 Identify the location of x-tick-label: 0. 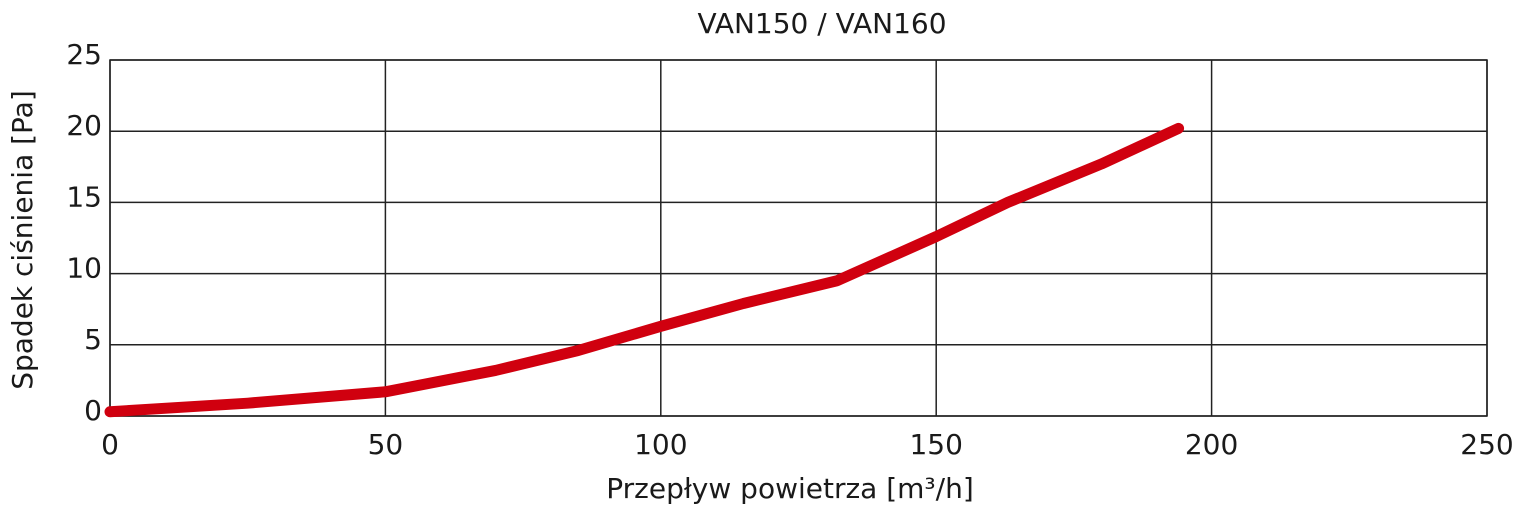
(110, 444).